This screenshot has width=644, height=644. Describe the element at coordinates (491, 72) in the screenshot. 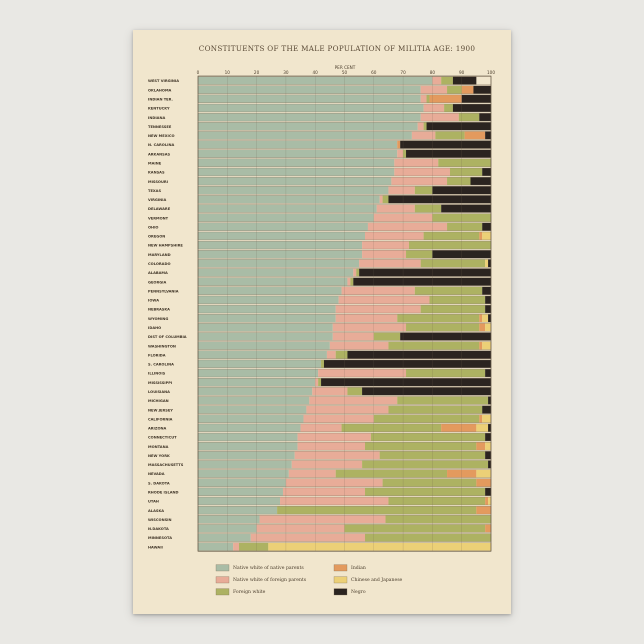

I see `tick-label: 100` at that location.